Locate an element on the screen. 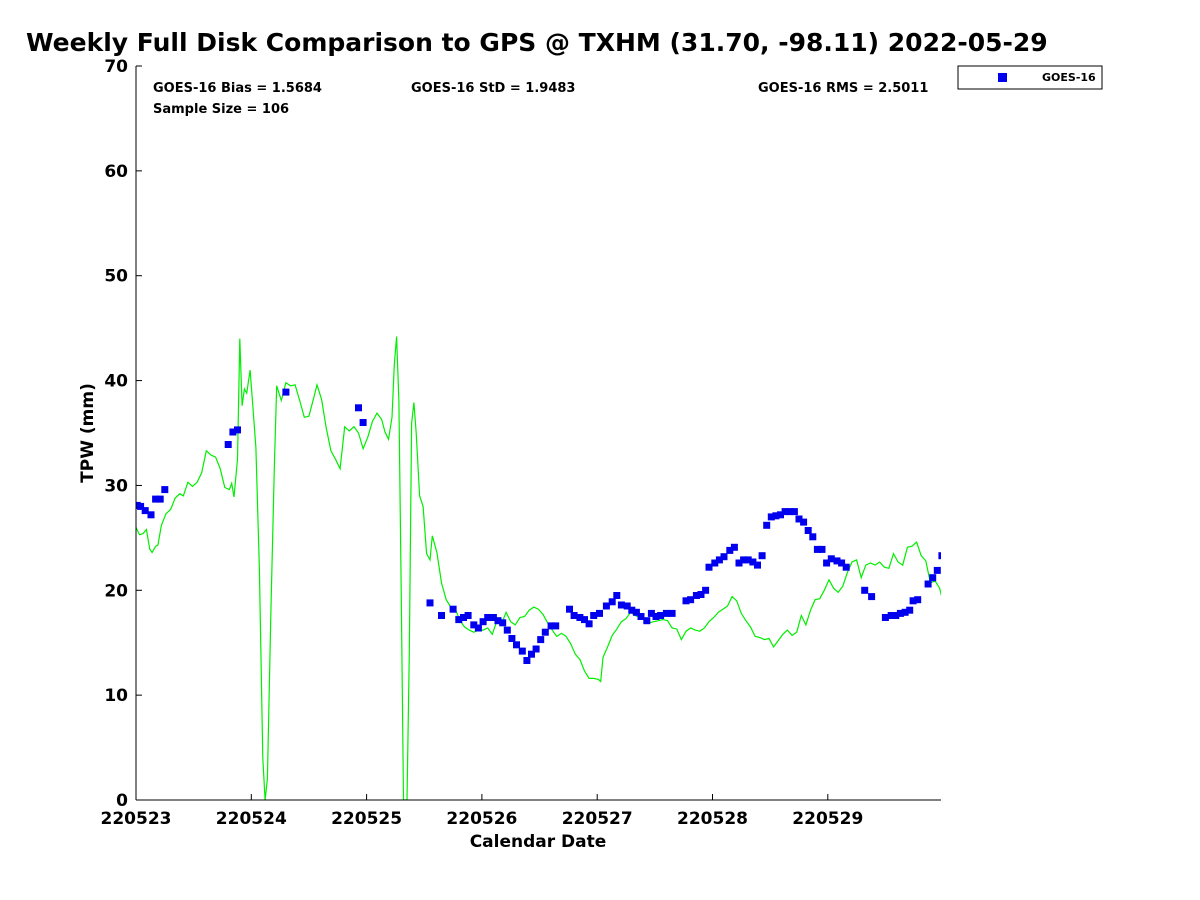 This screenshot has height=900, width=1200. y-tick-label: 40 is located at coordinates (116, 382).